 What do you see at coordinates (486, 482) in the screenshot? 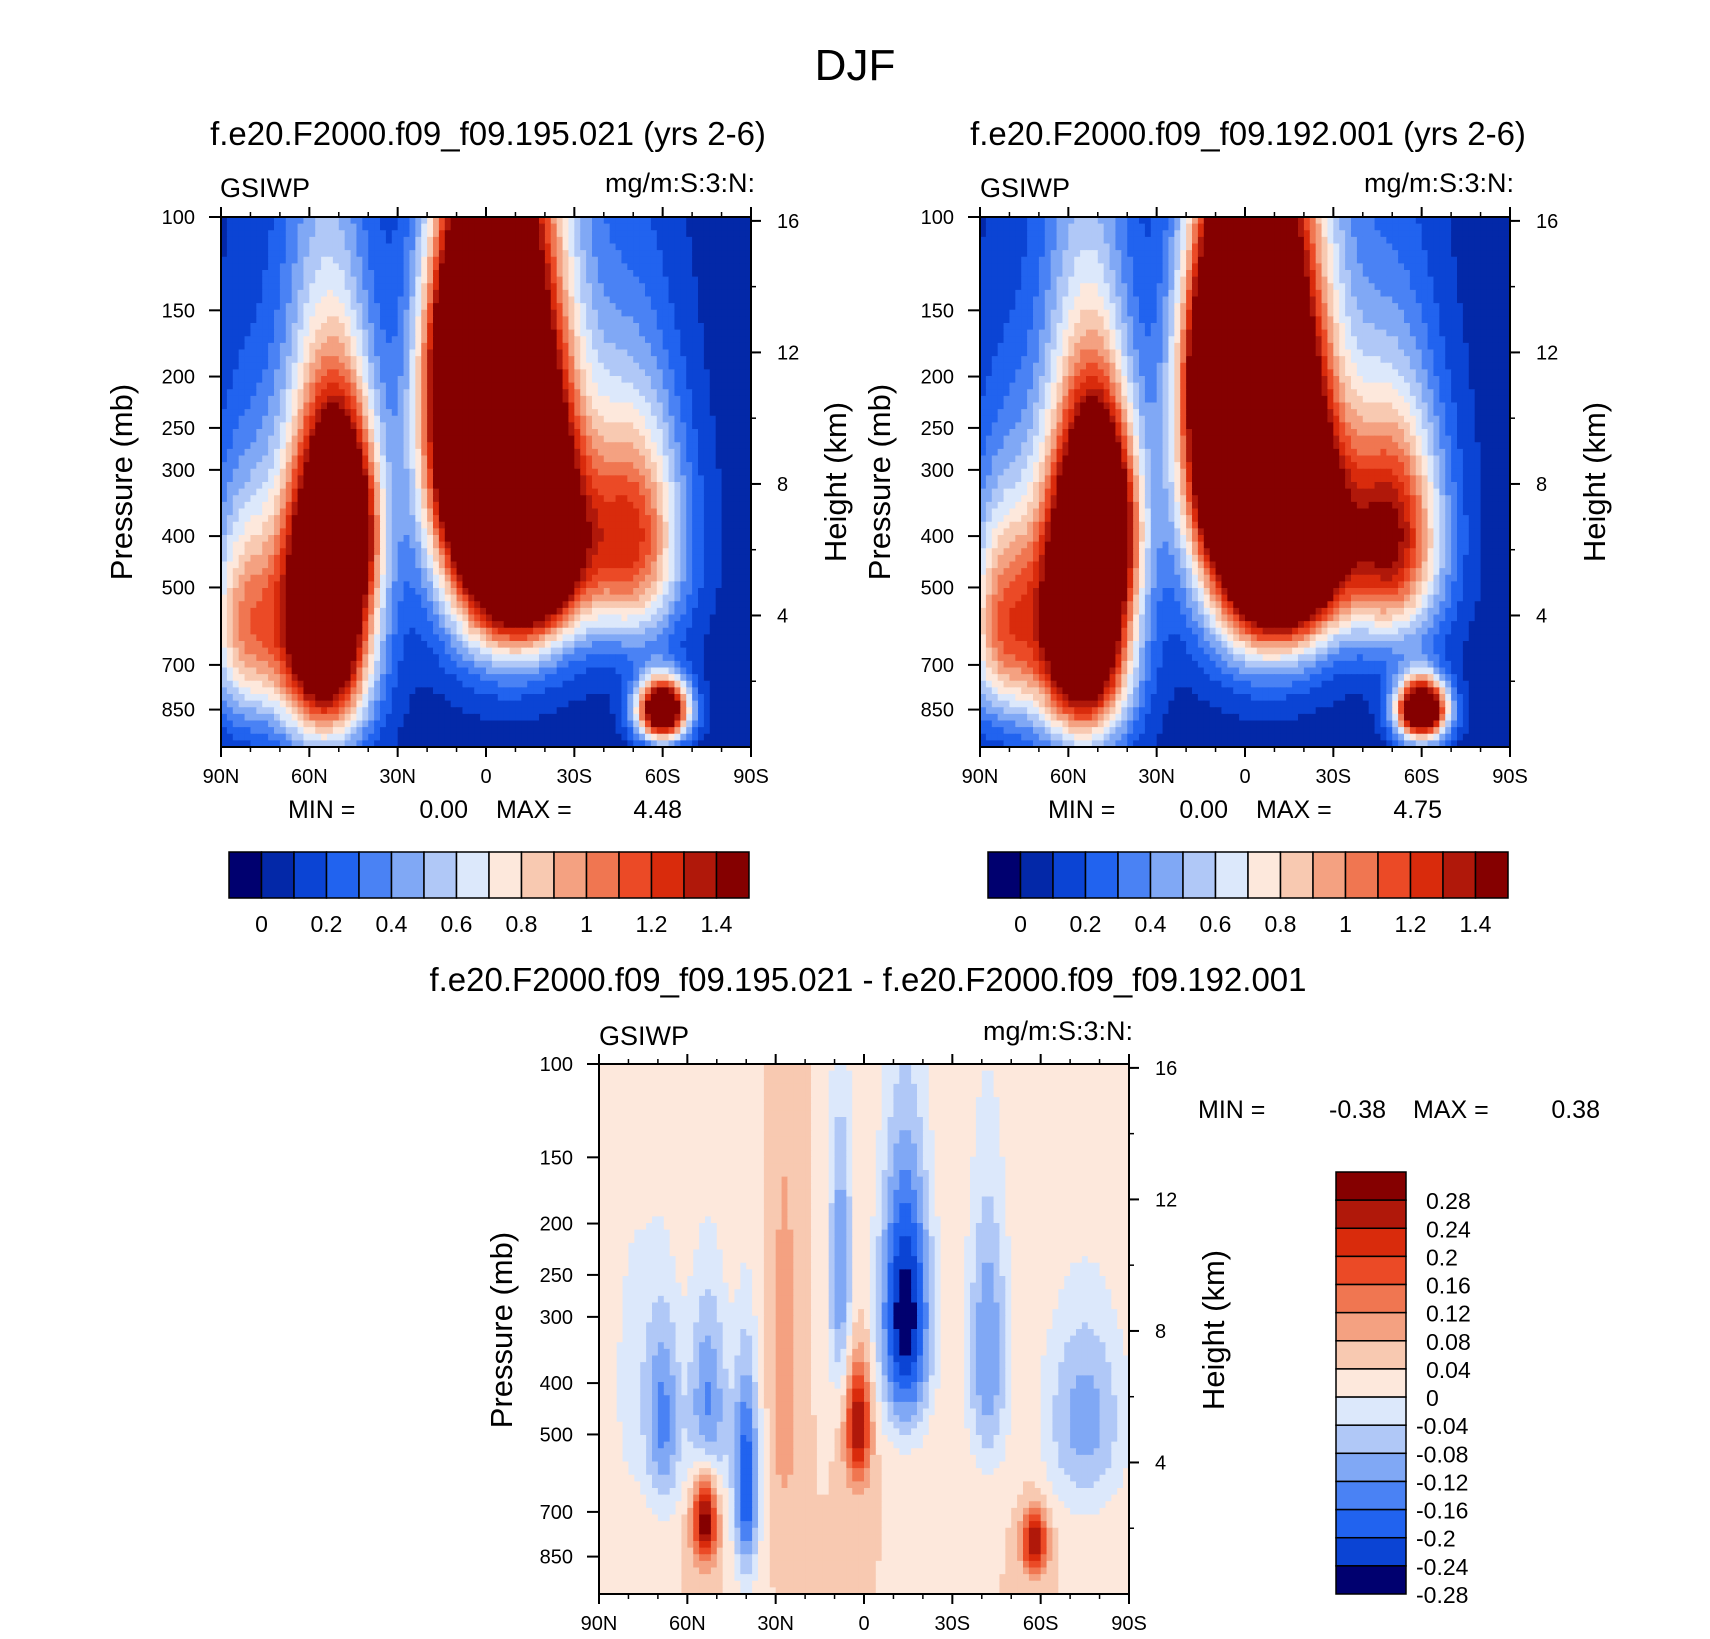
I see `panel-1-contour-field` at bounding box center [486, 482].